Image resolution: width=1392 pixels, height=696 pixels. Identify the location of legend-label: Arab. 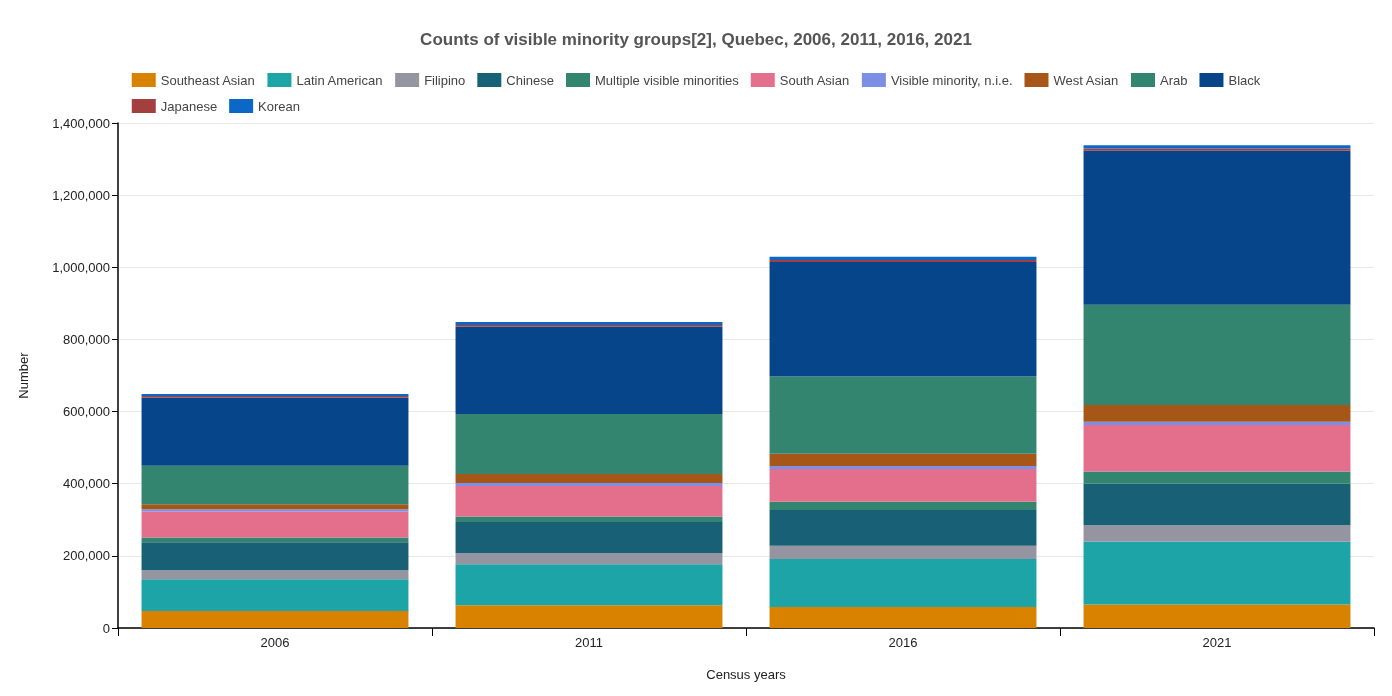
(1174, 80).